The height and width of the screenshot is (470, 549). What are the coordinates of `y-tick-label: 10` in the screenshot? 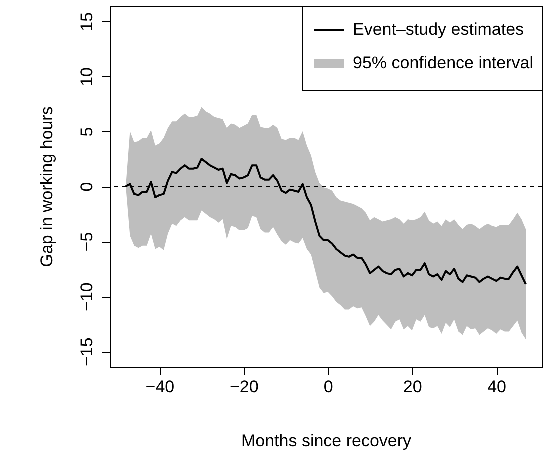 It's located at (87, 76).